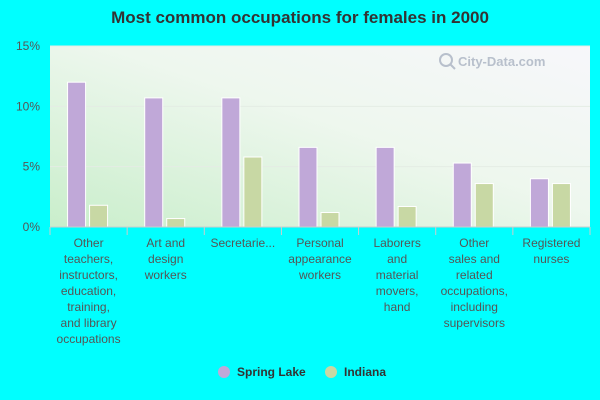 This screenshot has height=400, width=600. What do you see at coordinates (28, 136) in the screenshot?
I see `y-axis-ticks: 0% 5% 10% 15%` at bounding box center [28, 136].